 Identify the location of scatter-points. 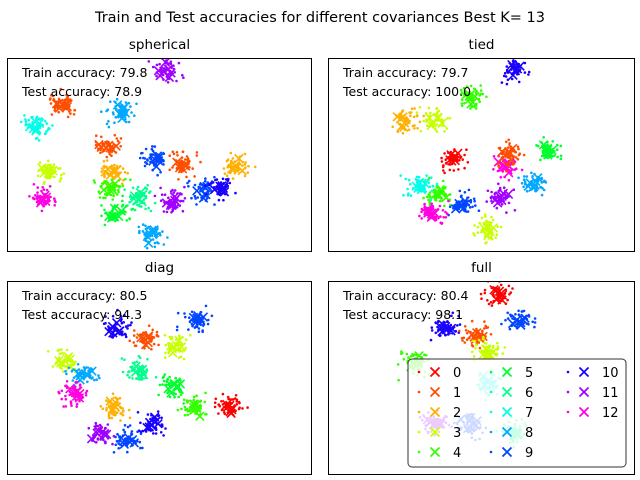
(138, 154).